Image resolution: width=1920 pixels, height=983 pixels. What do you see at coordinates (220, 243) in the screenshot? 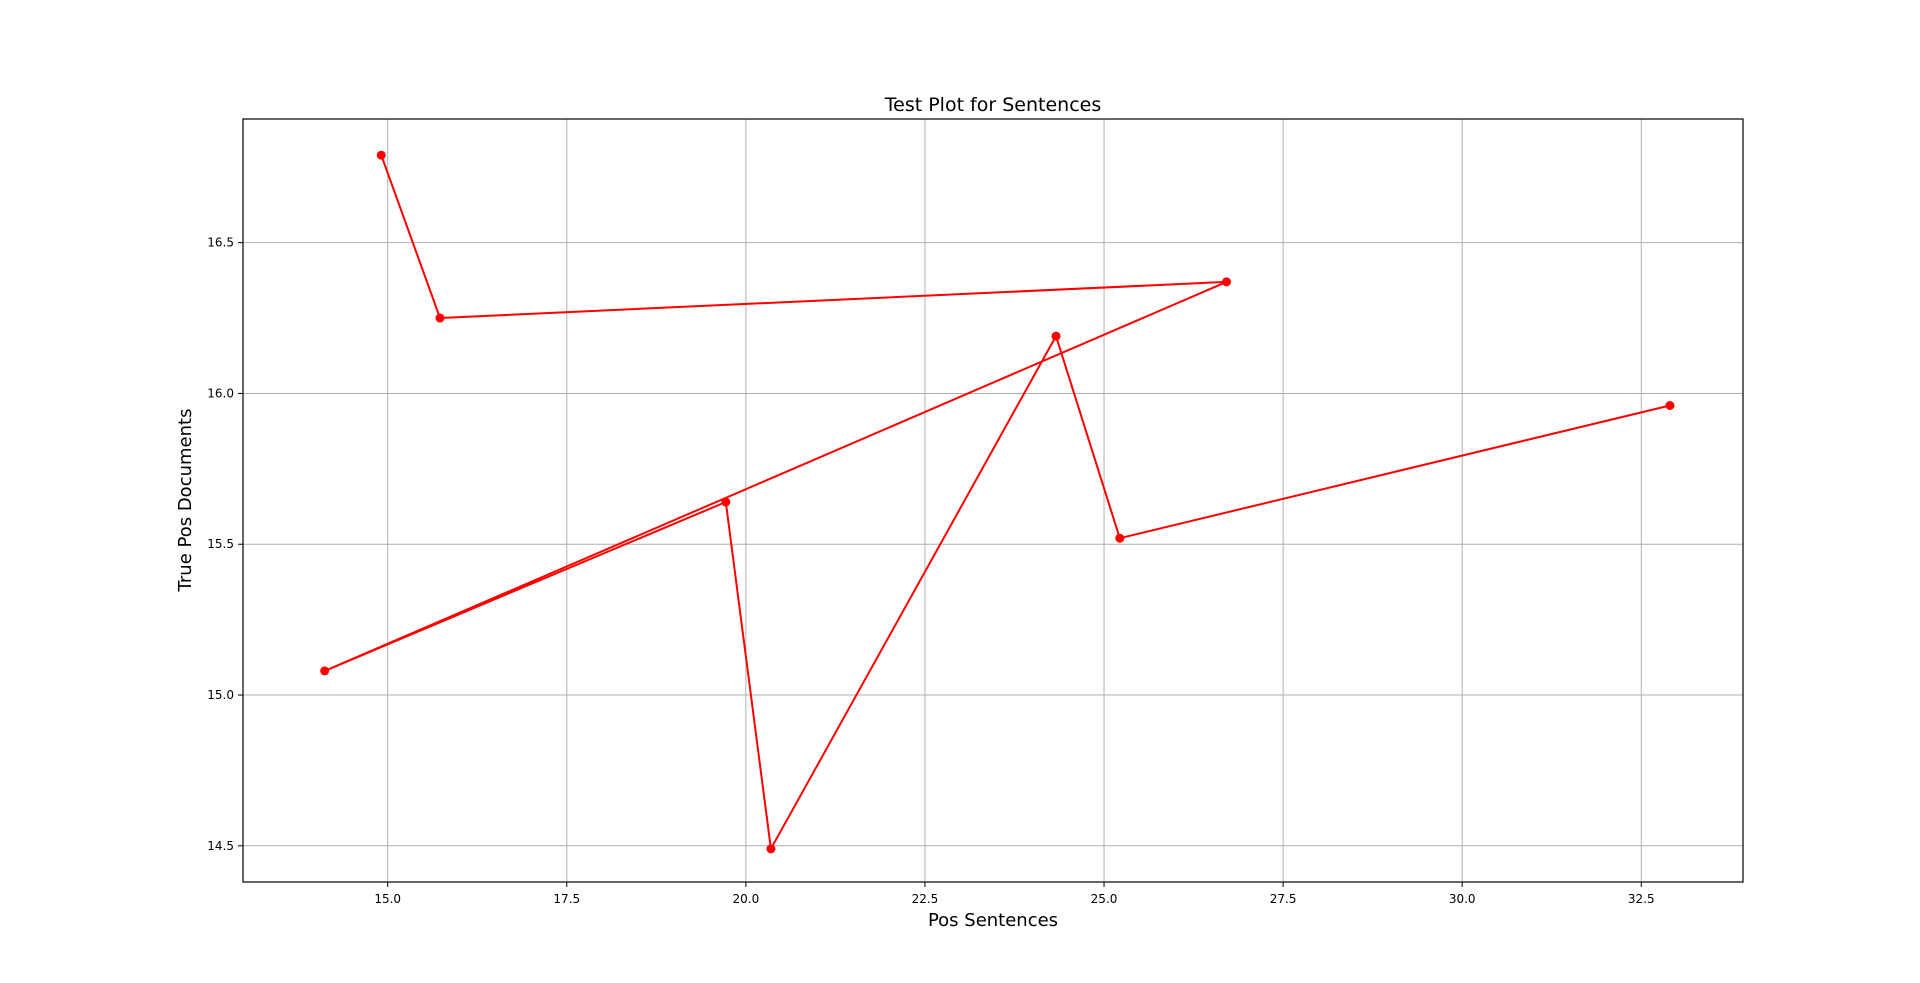
I see `y-tick-label: 16.5` at bounding box center [220, 243].